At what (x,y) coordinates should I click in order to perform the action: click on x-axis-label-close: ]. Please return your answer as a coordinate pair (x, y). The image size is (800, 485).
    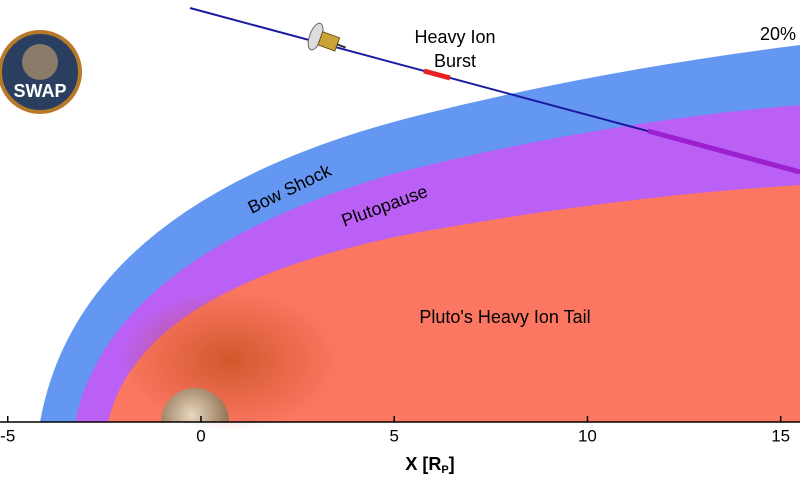
    Looking at the image, I should click on (452, 464).